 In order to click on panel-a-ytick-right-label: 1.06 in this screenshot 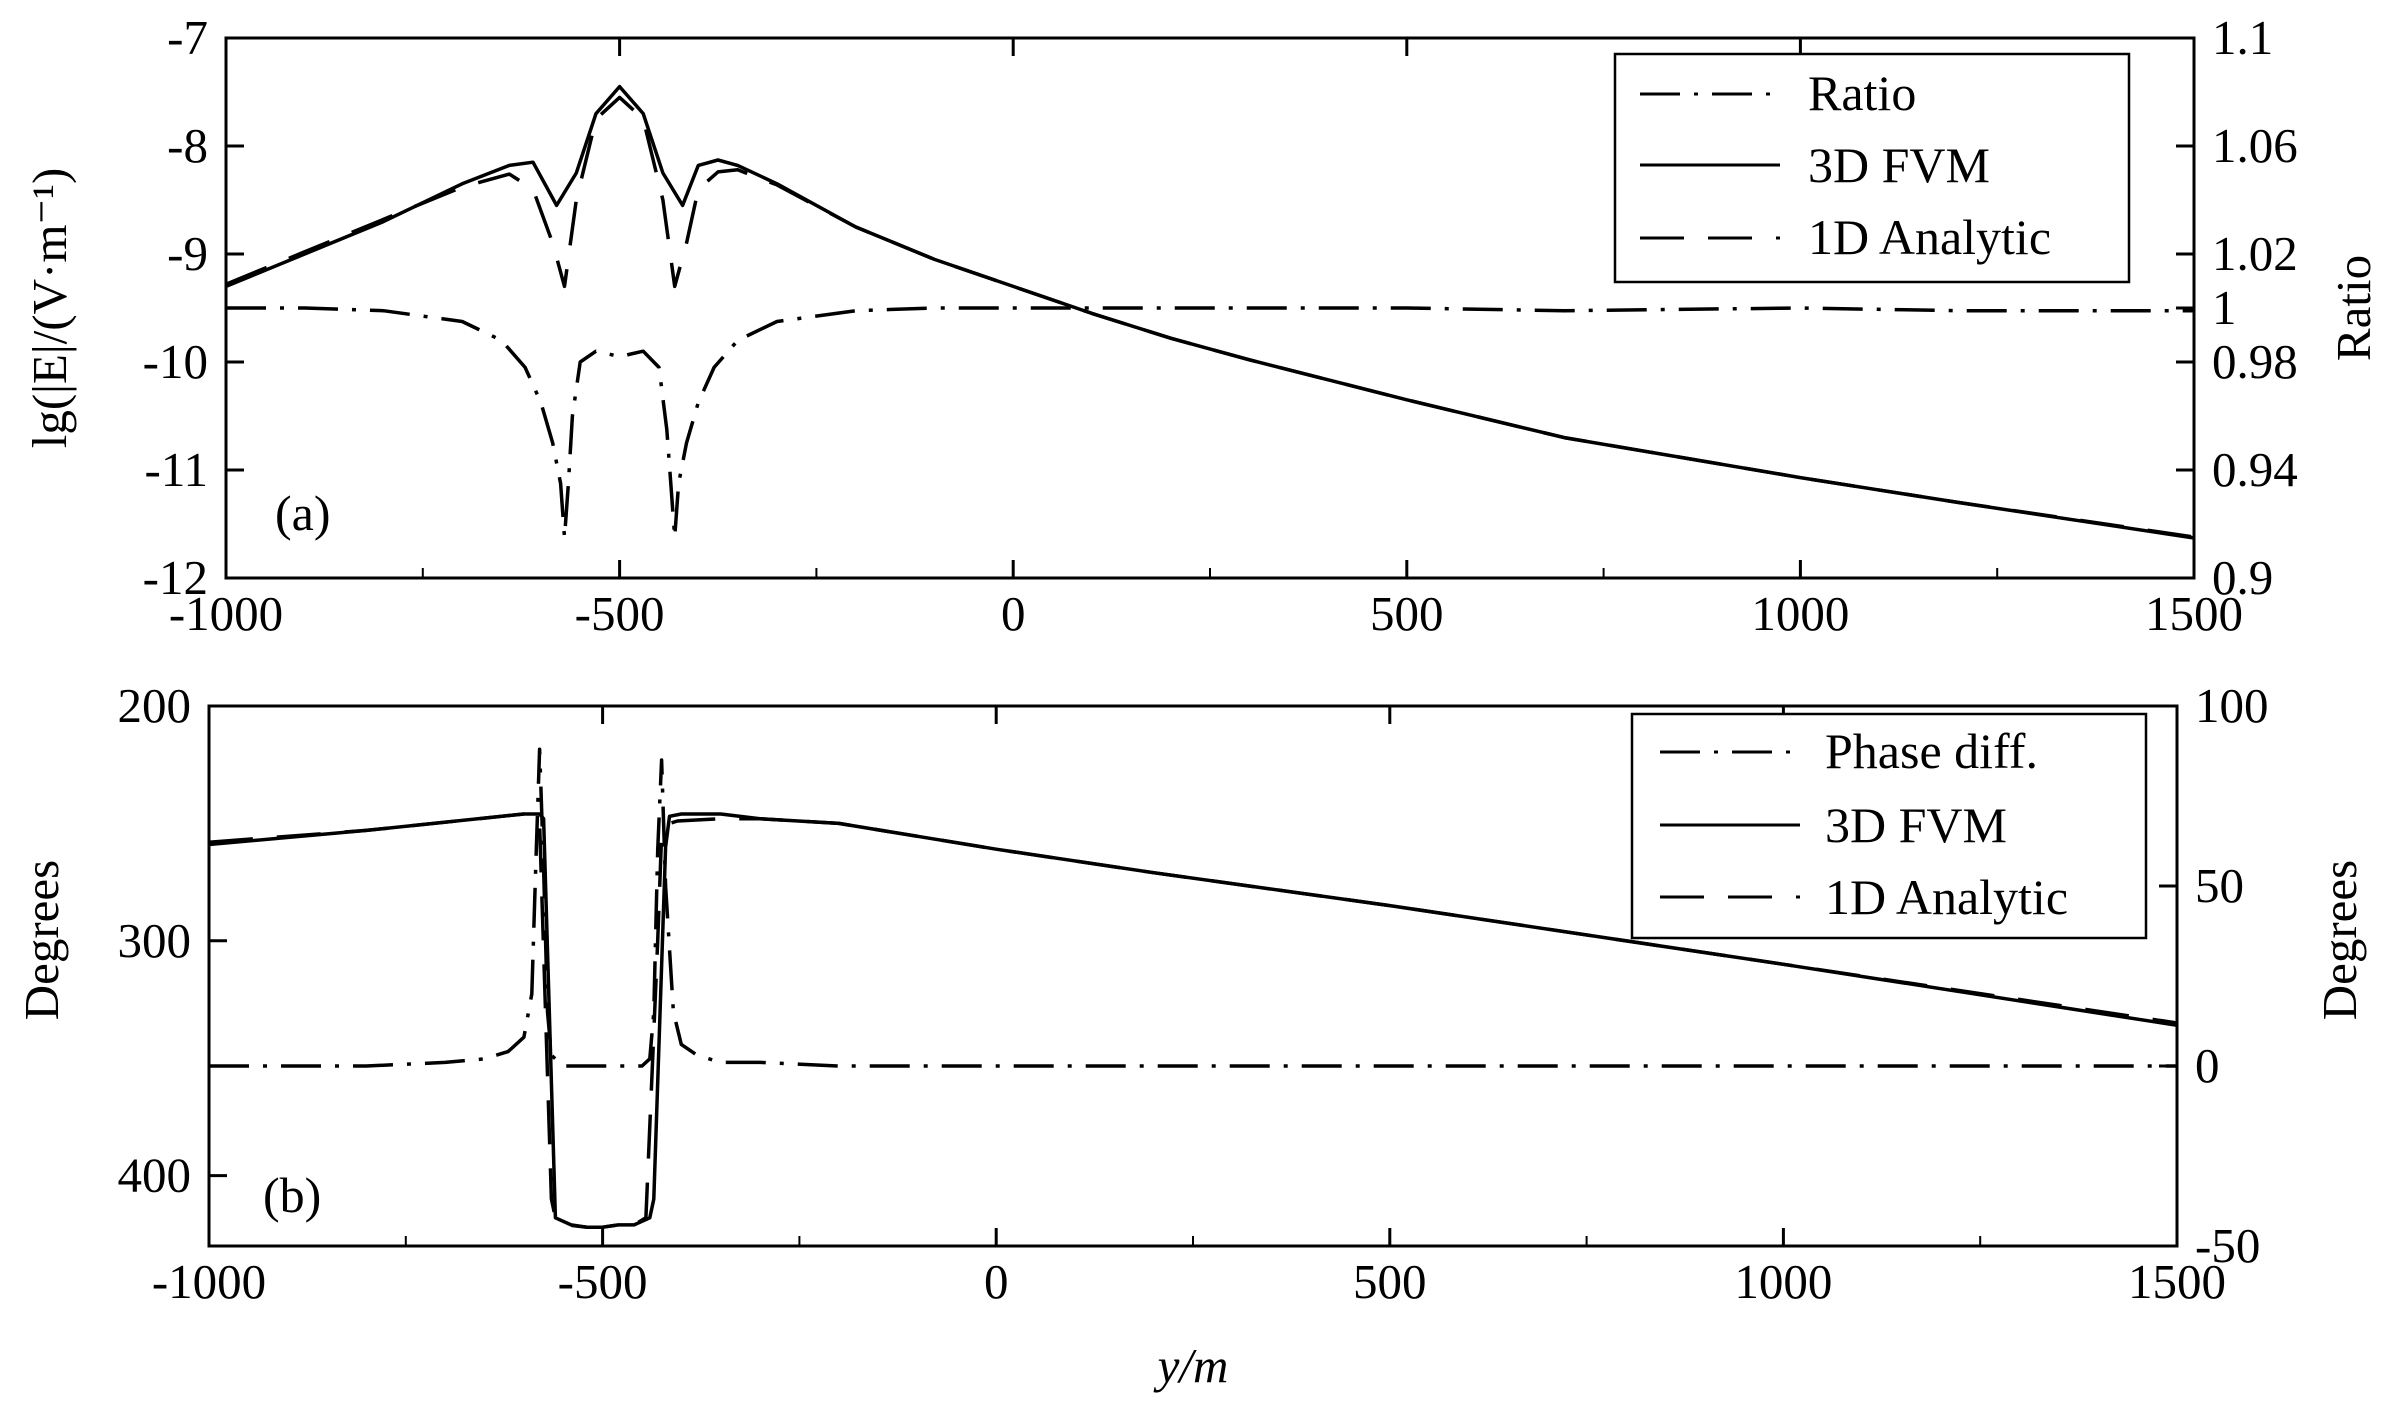, I will do `click(2255, 145)`.